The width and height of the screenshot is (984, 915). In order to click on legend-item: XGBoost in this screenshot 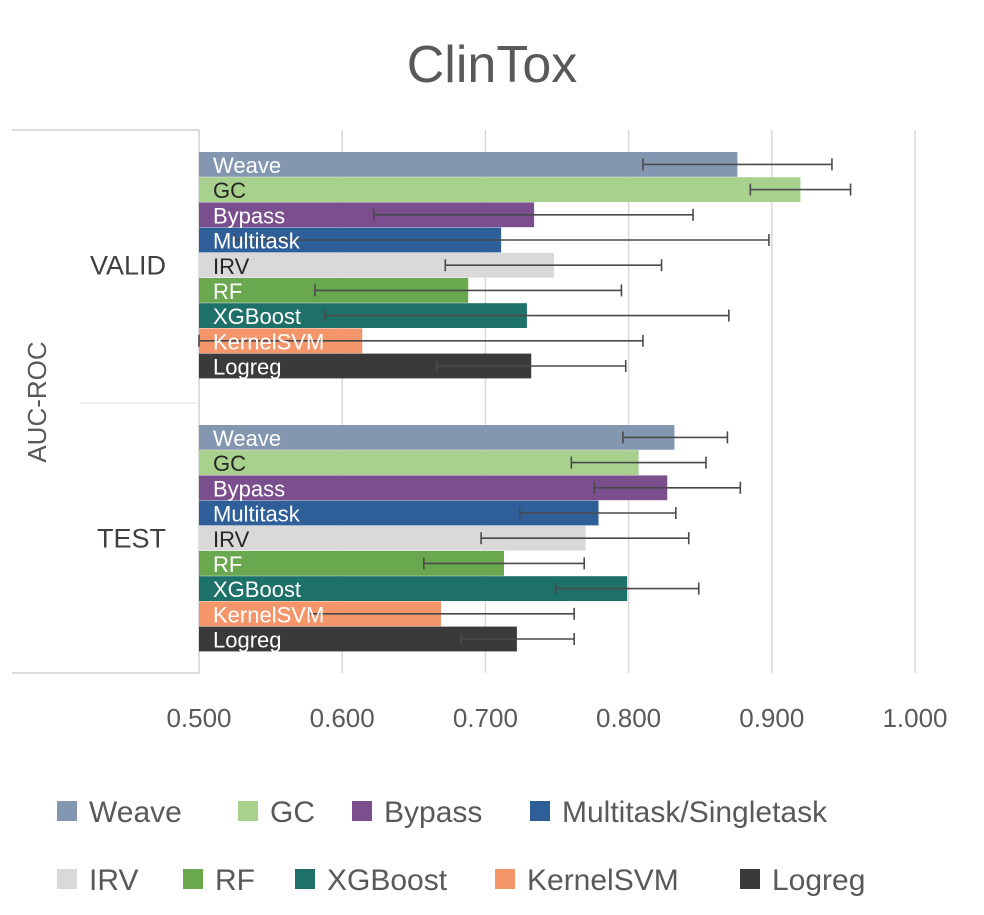, I will do `click(371, 880)`.